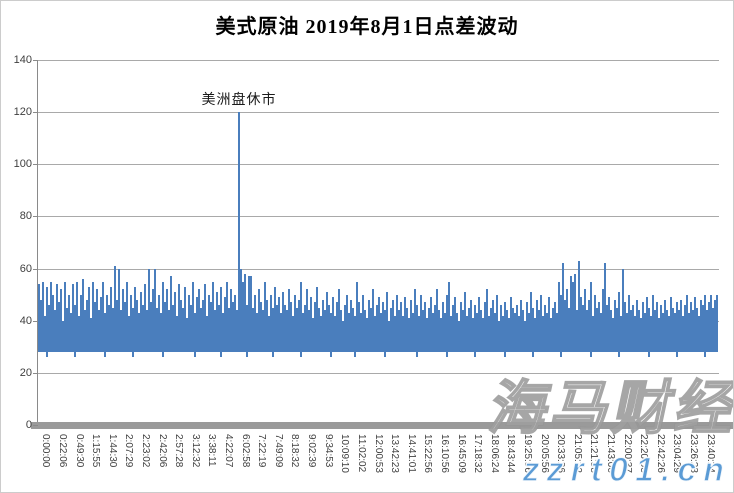 This screenshot has width=734, height=493. Describe the element at coordinates (228, 451) in the screenshot. I see `x-axis-label: 4:22:07` at that location.